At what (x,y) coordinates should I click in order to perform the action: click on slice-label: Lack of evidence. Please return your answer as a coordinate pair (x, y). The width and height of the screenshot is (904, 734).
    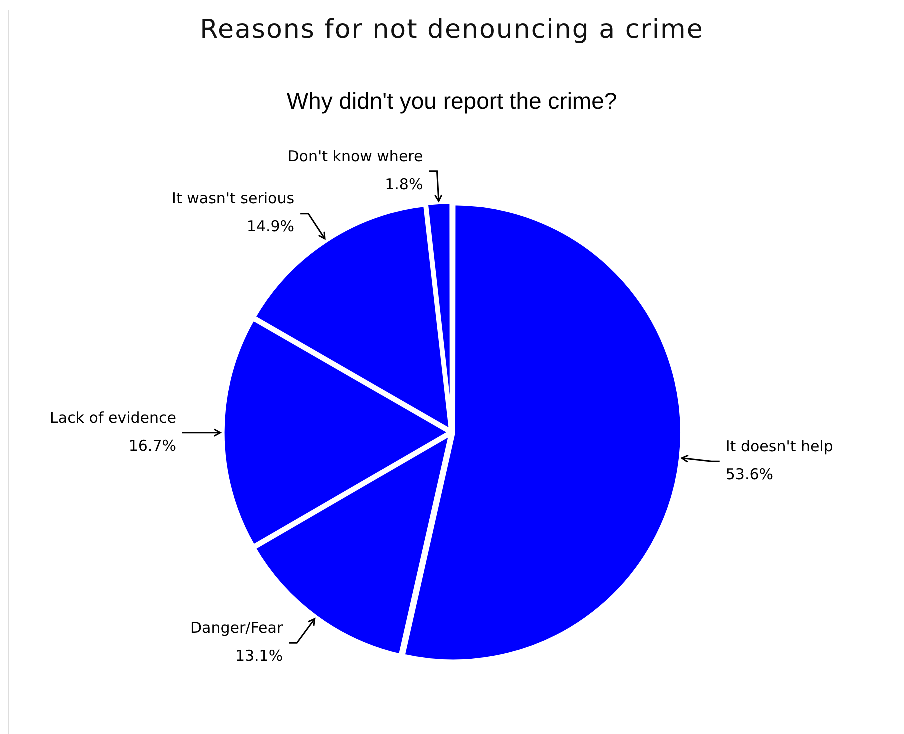
    Looking at the image, I should click on (113, 417).